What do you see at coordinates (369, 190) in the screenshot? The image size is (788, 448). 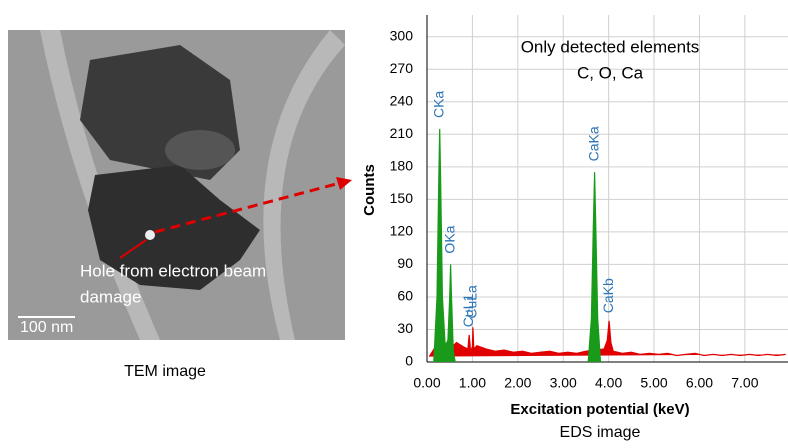 I see `y-axis-label: Counts` at bounding box center [369, 190].